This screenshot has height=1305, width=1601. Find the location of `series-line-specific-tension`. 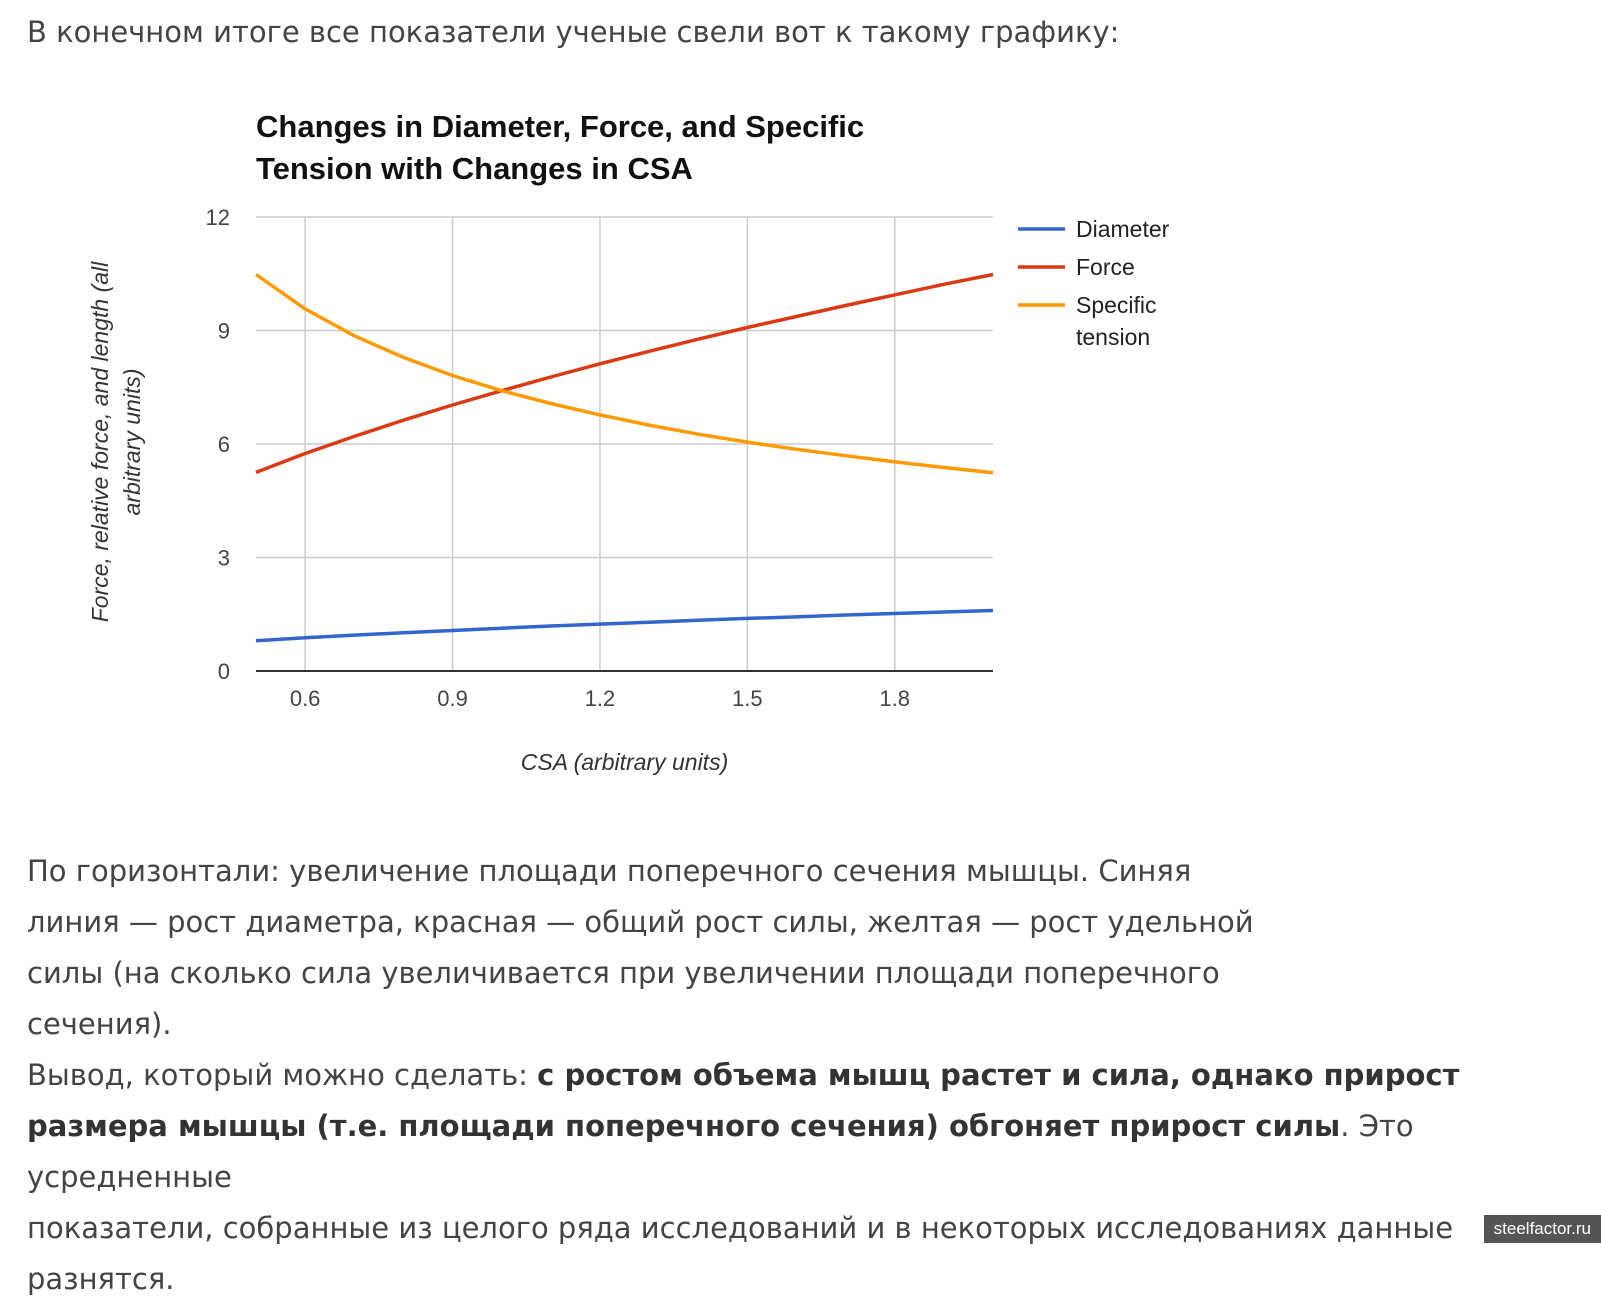

series-line-specific-tension is located at coordinates (624, 374).